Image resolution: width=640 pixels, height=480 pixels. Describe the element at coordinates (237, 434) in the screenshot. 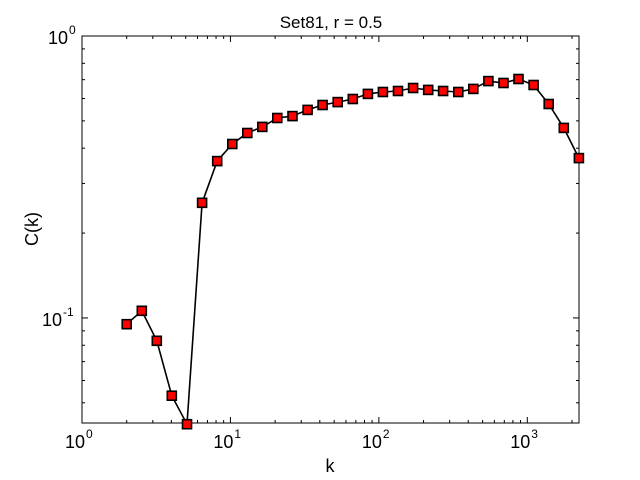

I see `svg-text: 1` at that location.